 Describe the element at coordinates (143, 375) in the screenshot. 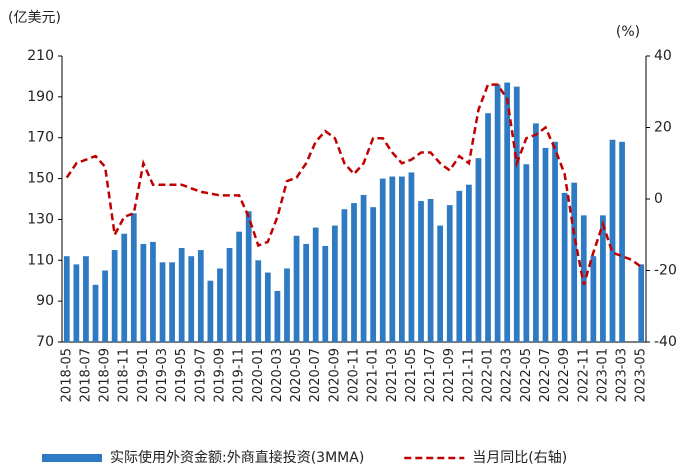

I see `x-tick-label: 2019-01` at that location.